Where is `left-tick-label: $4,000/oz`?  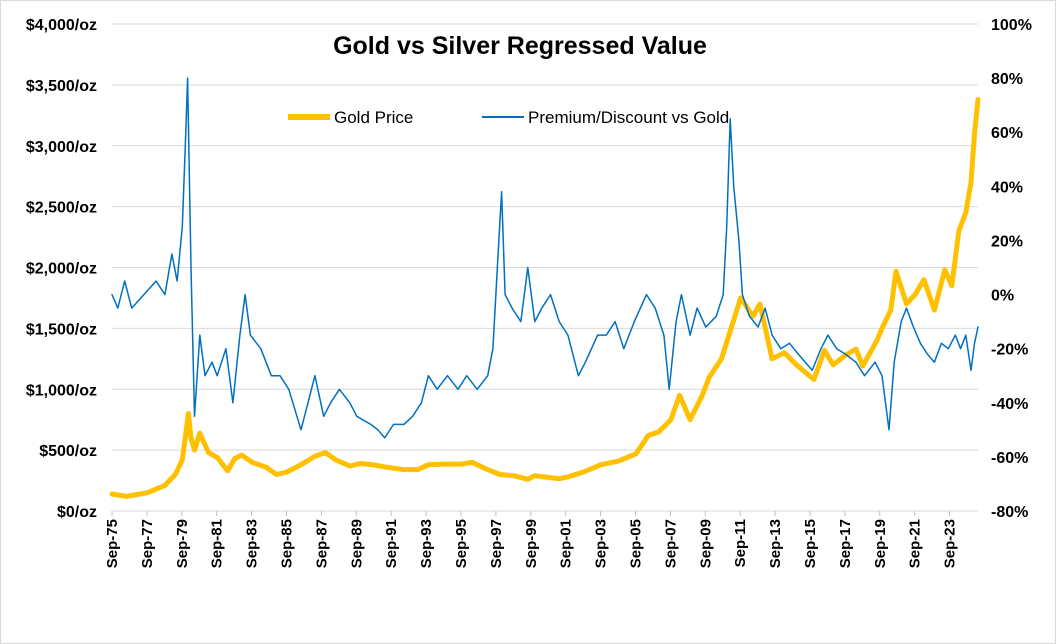 left-tick-label: $4,000/oz is located at coordinates (61, 25).